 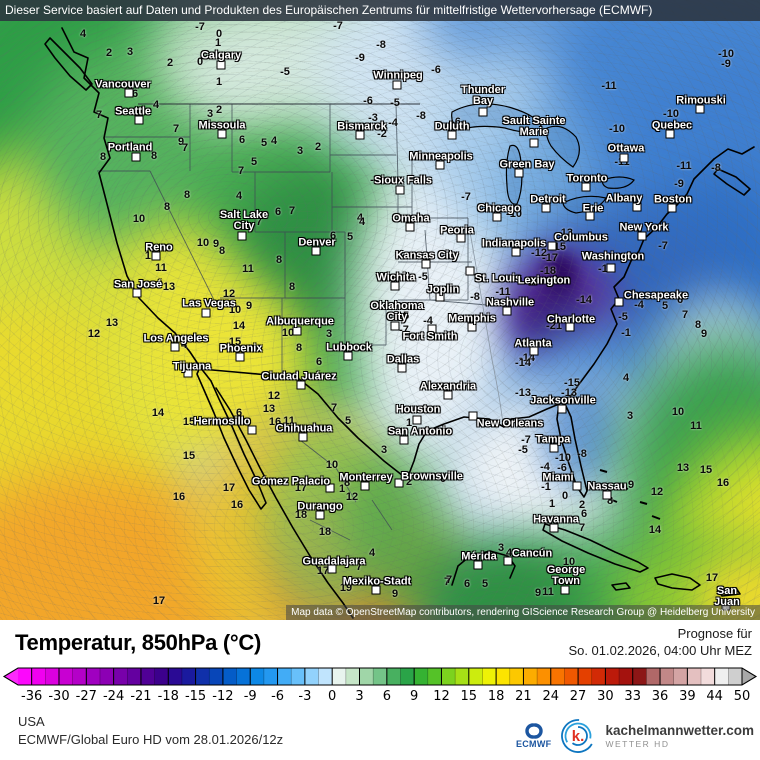 What do you see at coordinates (375, 180) in the screenshot?
I see `temp-value: -1` at bounding box center [375, 180].